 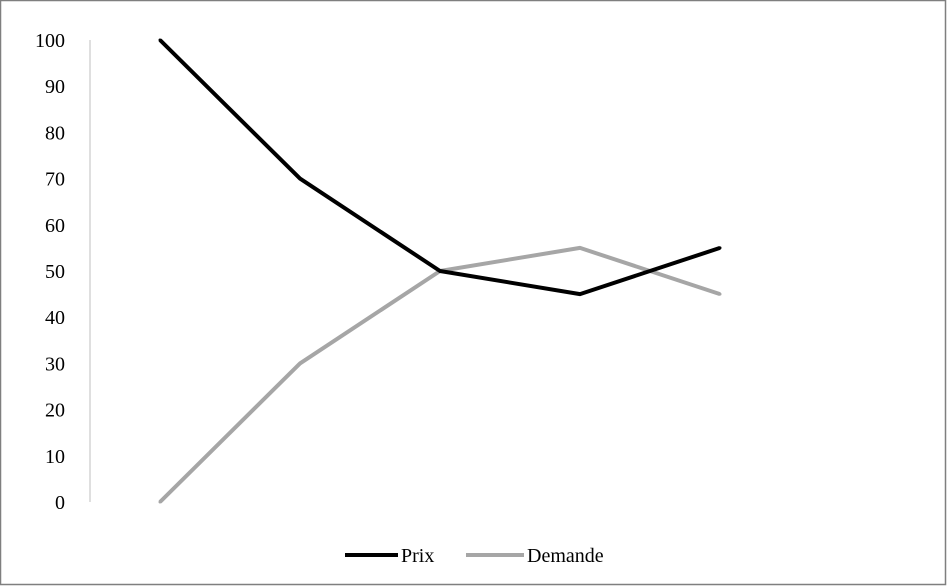 What do you see at coordinates (55, 226) in the screenshot?
I see `y-tick-label: 60` at bounding box center [55, 226].